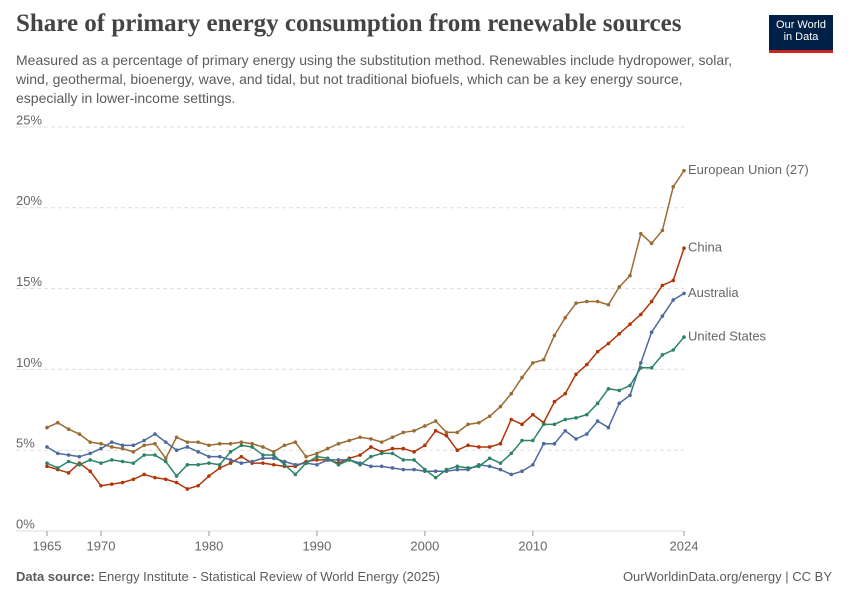 This screenshot has height=600, width=850. Describe the element at coordinates (727, 576) in the screenshot. I see `credit: OurWorldinData.org/energy | CC BY` at that location.